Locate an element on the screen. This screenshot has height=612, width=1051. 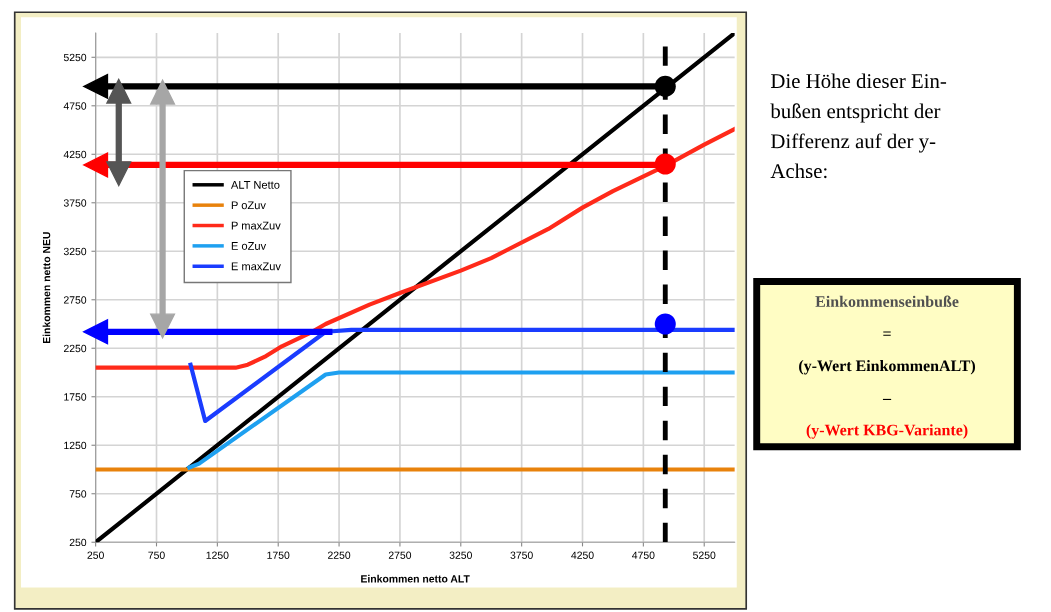
legend-label: E maxZuv is located at coordinates (256, 266).